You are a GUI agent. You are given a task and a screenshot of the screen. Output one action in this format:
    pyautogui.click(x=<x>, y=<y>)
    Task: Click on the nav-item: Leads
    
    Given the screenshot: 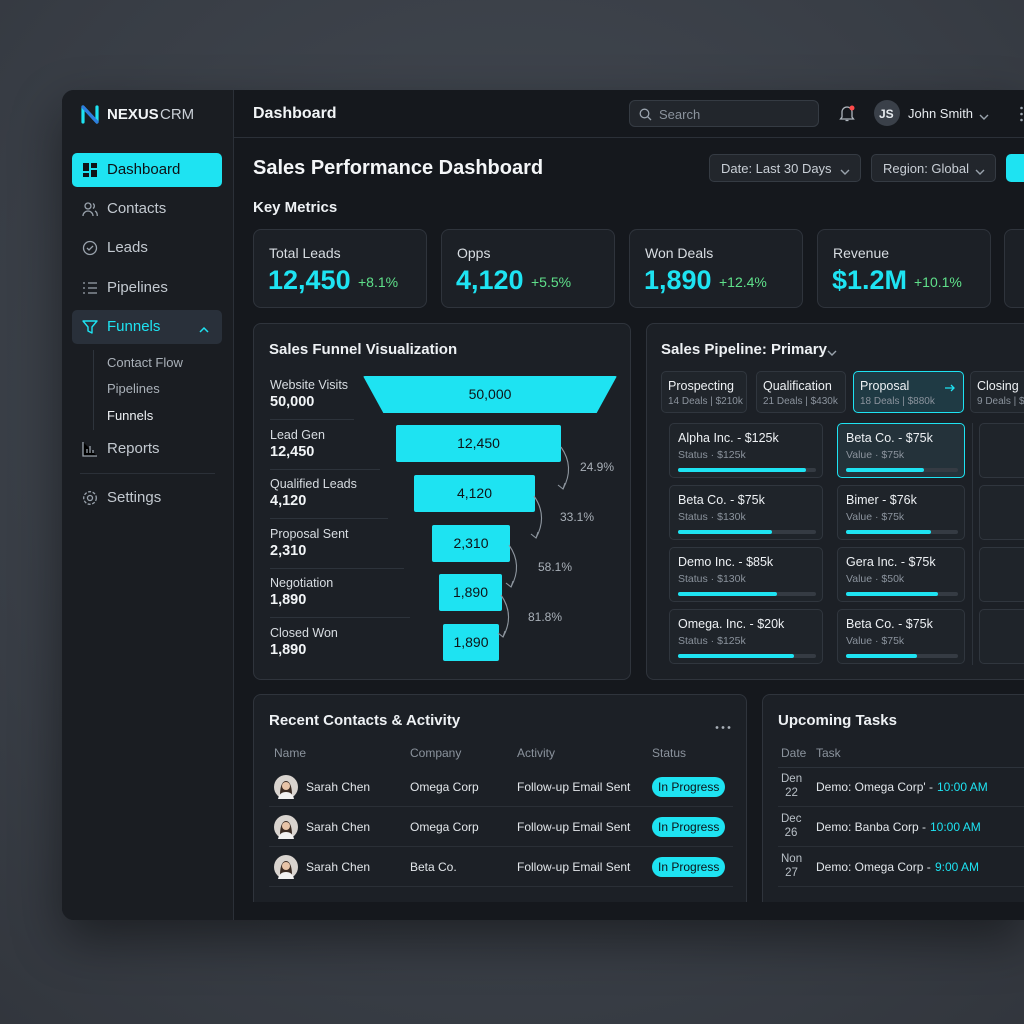 What is the action you would take?
    pyautogui.click(x=147, y=248)
    